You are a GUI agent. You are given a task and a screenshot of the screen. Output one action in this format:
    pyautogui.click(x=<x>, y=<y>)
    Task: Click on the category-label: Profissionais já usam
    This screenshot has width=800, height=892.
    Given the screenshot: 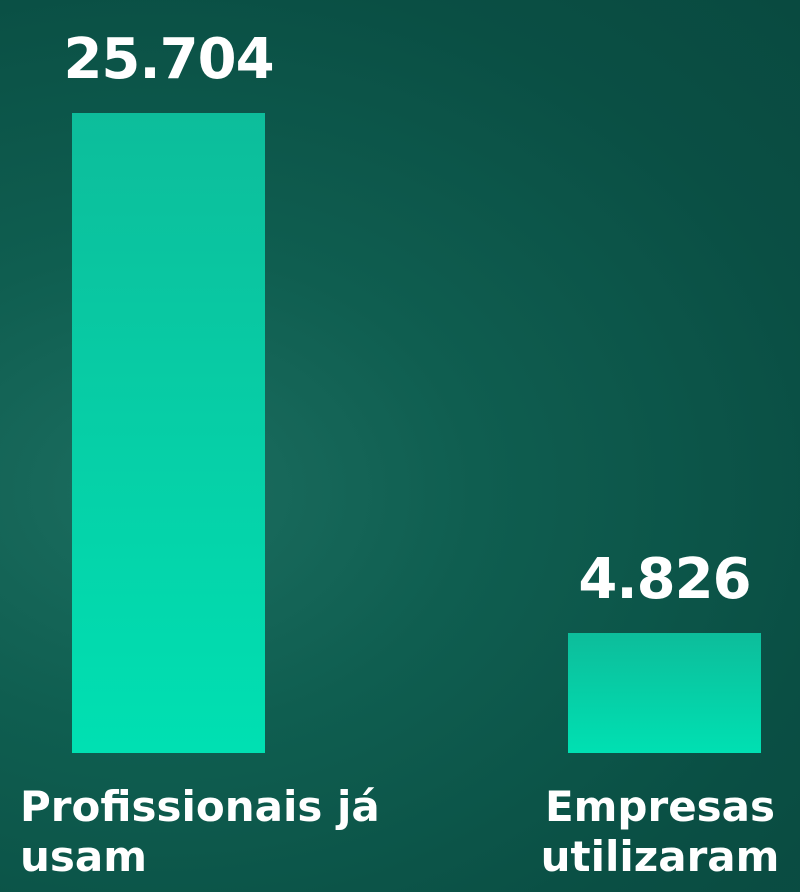 What is the action you would take?
    pyautogui.click(x=200, y=831)
    